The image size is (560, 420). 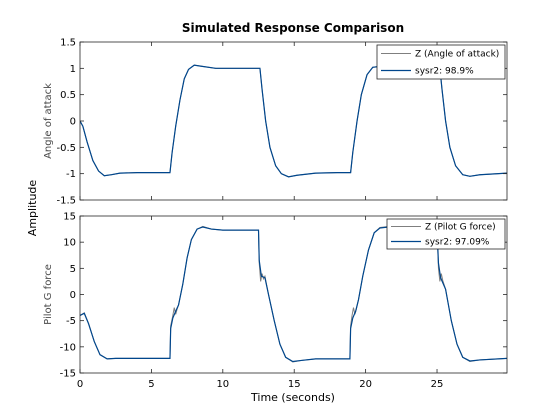 What do you see at coordinates (80, 384) in the screenshot?
I see `x-tick-label: 0` at bounding box center [80, 384].